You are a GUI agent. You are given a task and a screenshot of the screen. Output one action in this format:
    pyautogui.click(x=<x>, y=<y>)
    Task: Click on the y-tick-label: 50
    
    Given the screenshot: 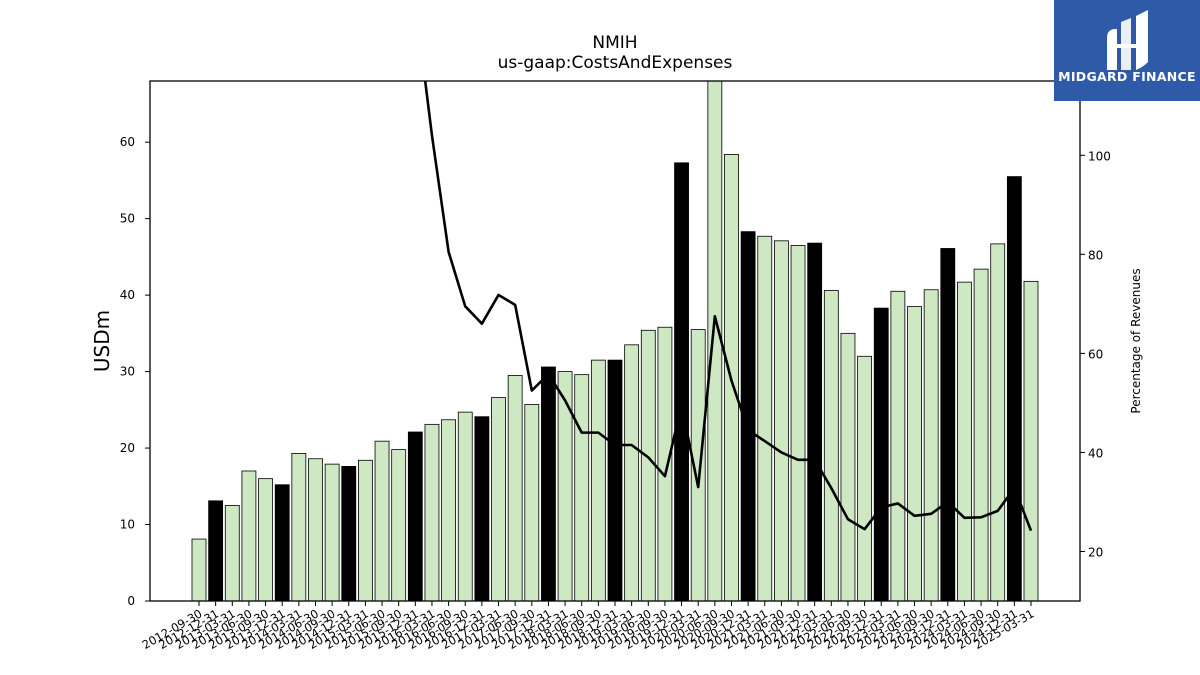 What is the action you would take?
    pyautogui.click(x=127, y=219)
    